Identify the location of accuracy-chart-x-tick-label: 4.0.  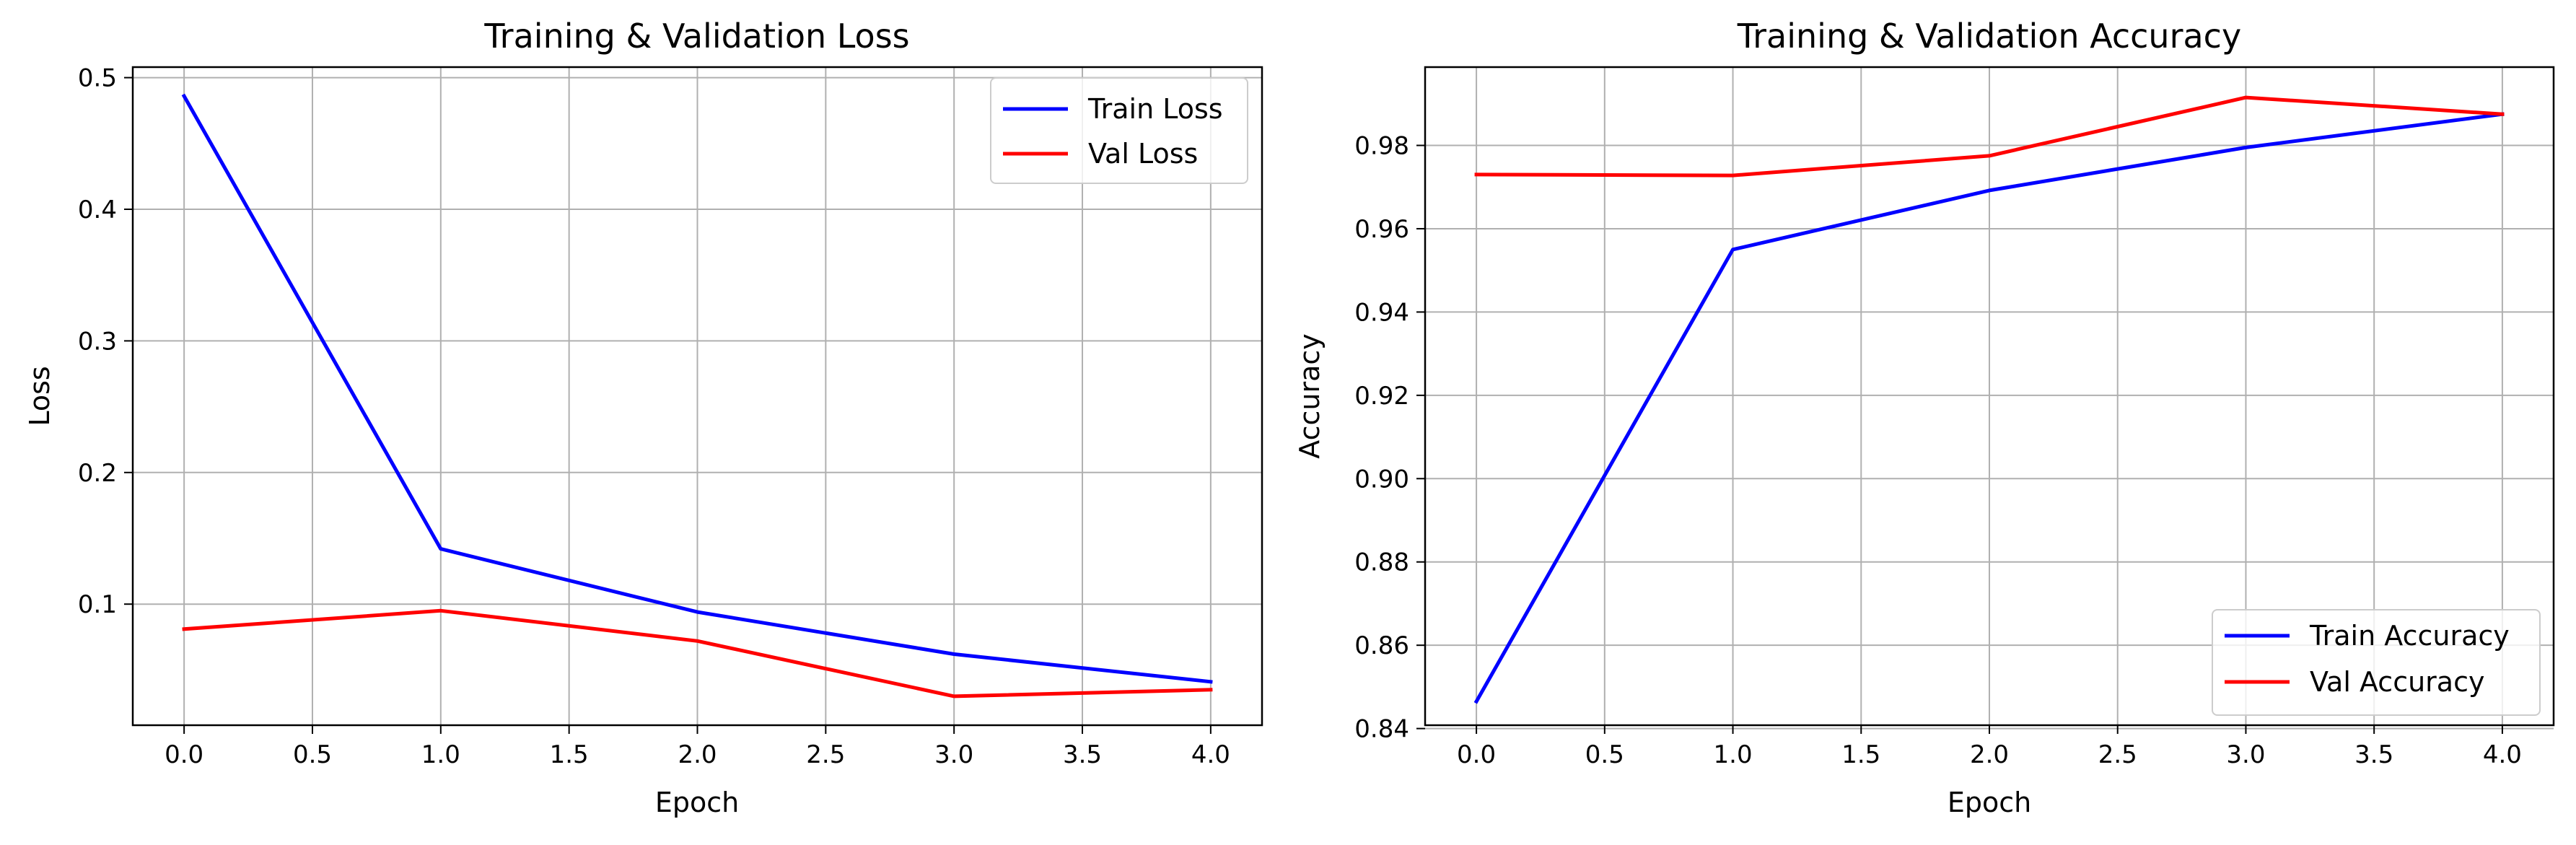
(2502, 754).